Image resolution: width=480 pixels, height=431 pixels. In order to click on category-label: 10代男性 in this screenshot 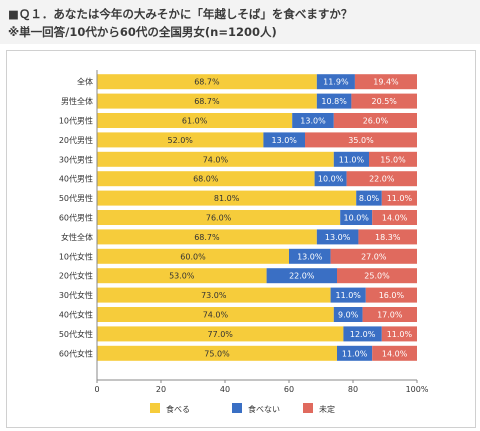, I will do `click(76, 121)`.